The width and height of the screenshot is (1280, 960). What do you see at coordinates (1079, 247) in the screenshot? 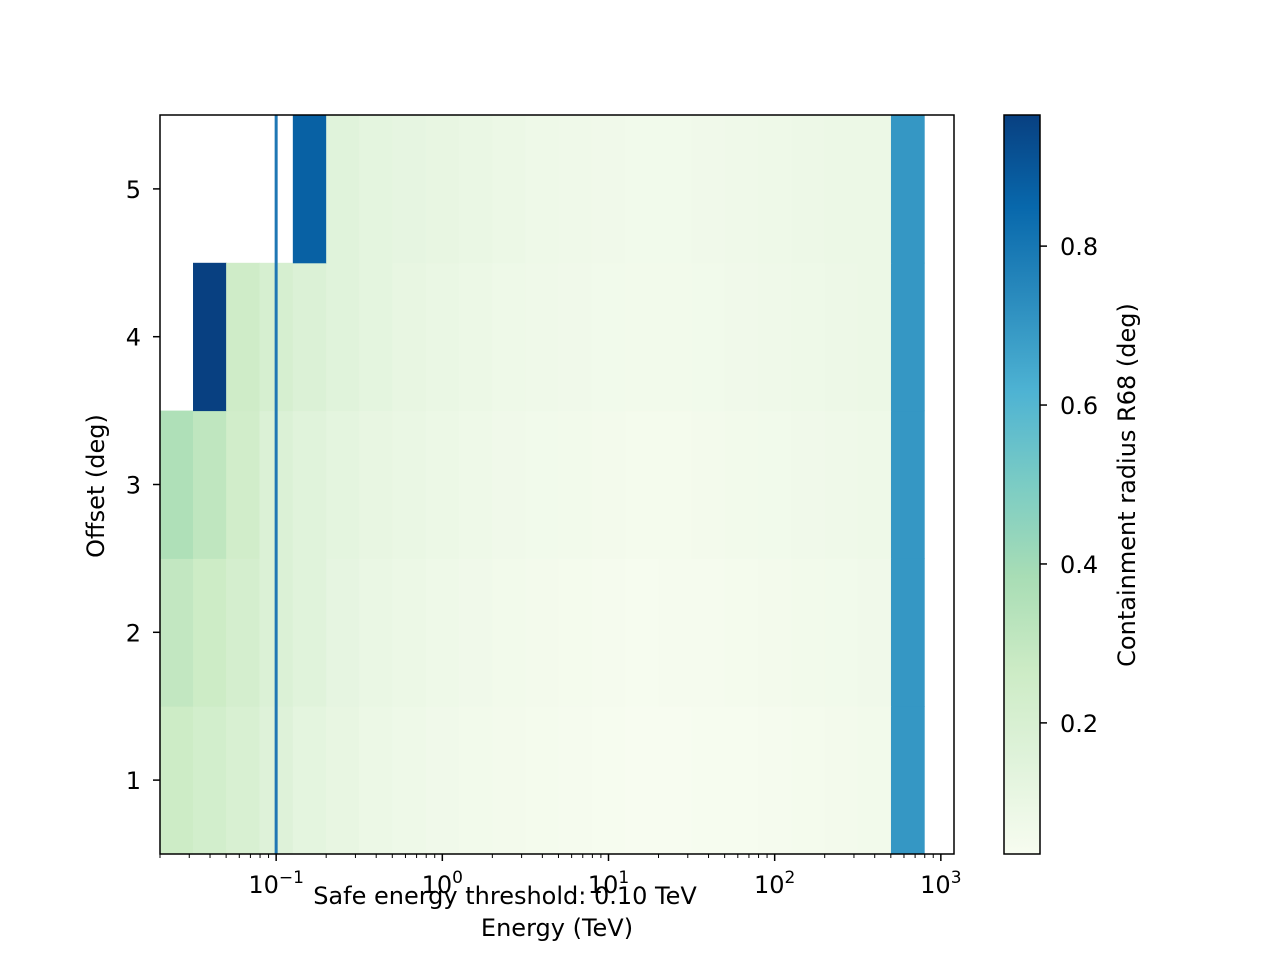
I see `colorbar-tick-label: 0.8` at bounding box center [1079, 247].